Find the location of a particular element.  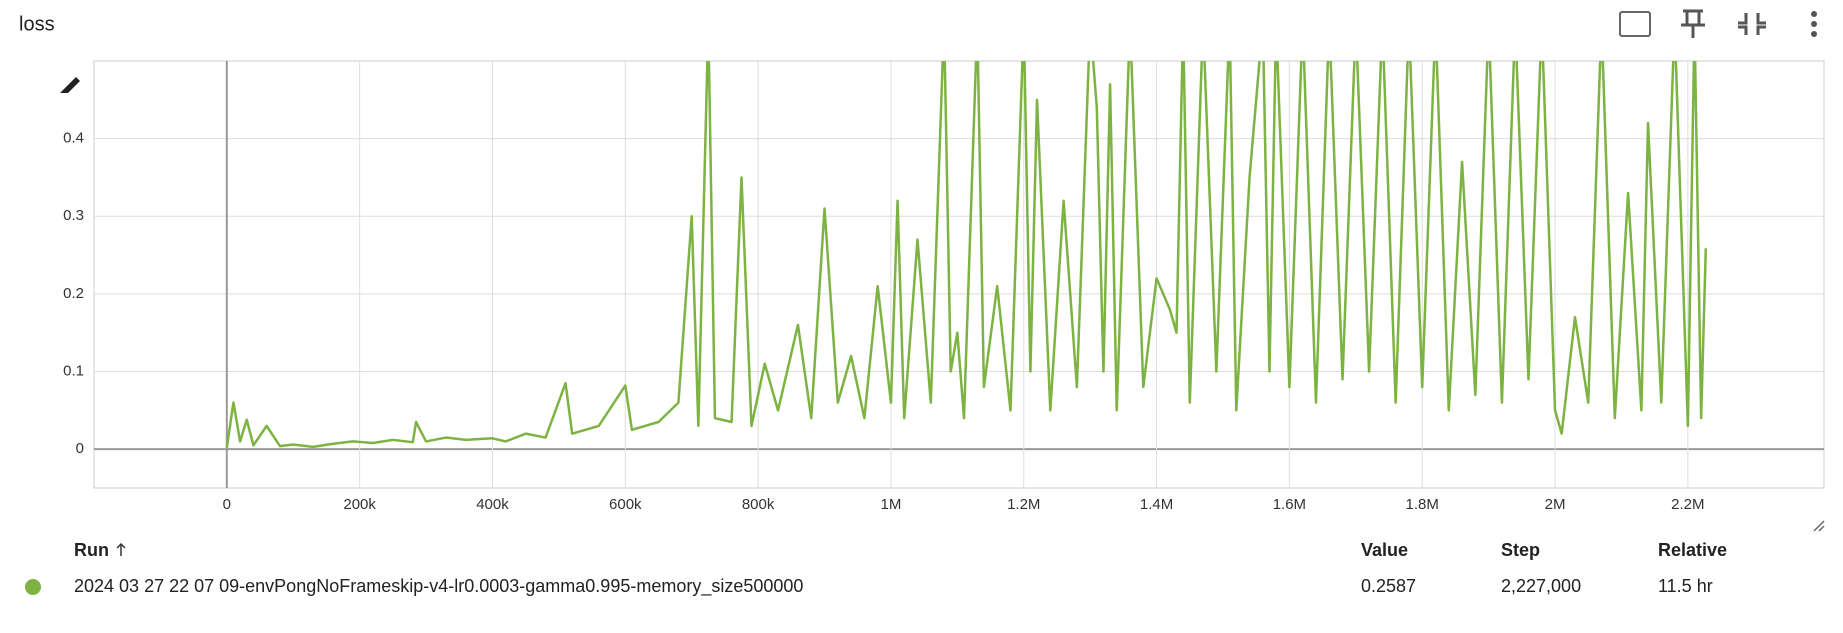

edit-icon is located at coordinates (70, 85).